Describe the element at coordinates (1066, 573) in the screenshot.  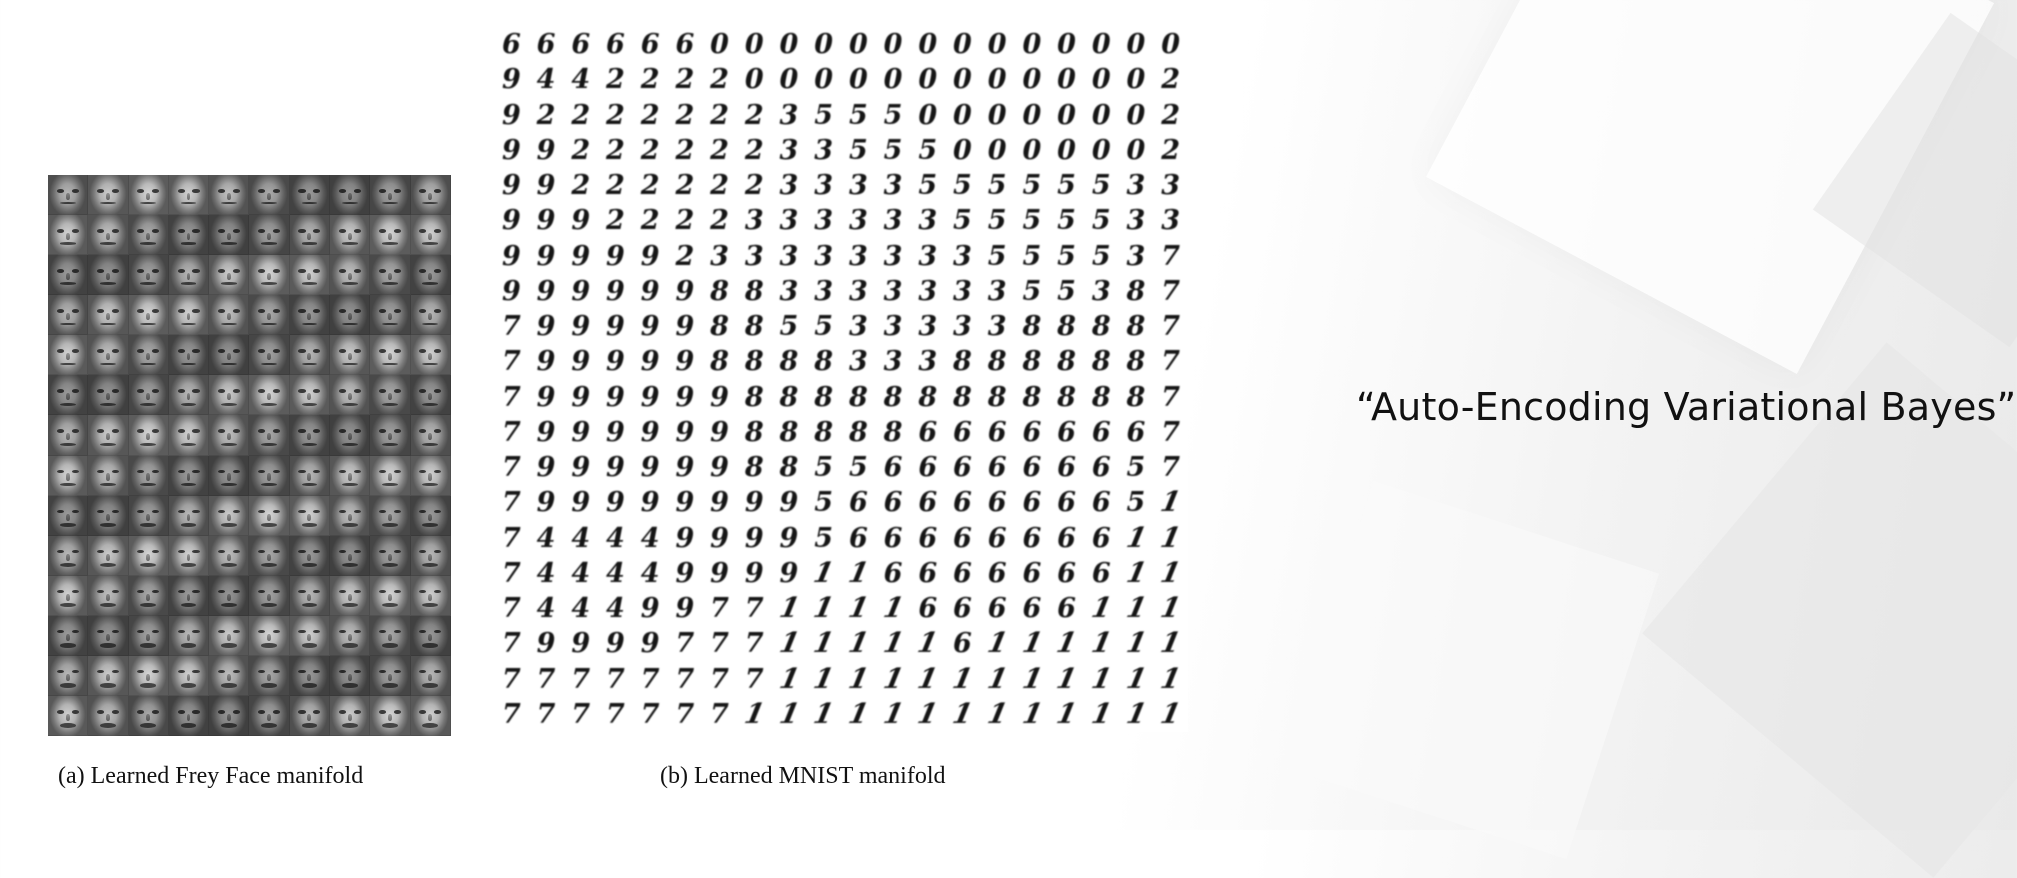
I see `mnist-digit: 6` at that location.